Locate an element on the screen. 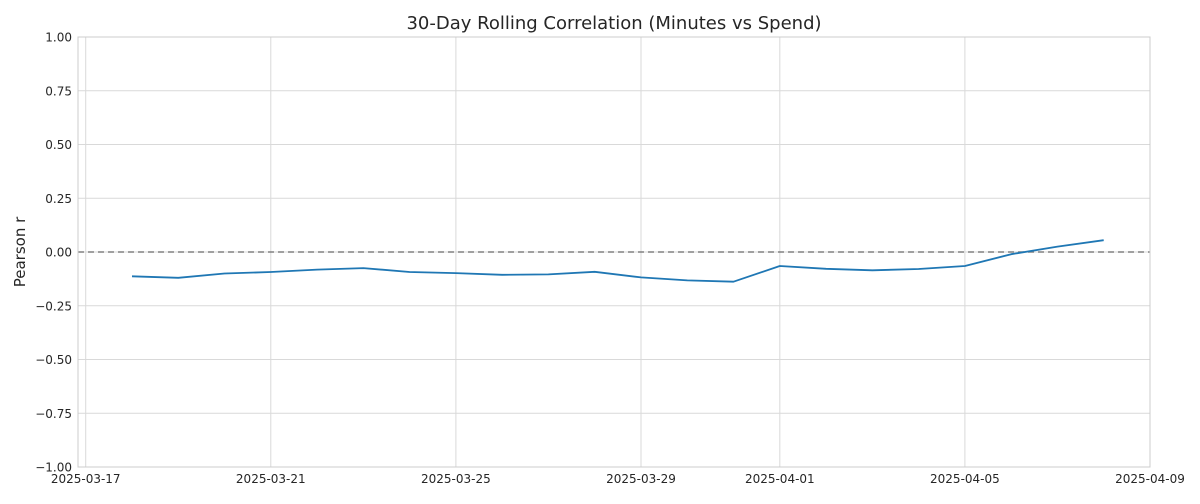  x-tick-label: 2025-03-25 is located at coordinates (456, 479).